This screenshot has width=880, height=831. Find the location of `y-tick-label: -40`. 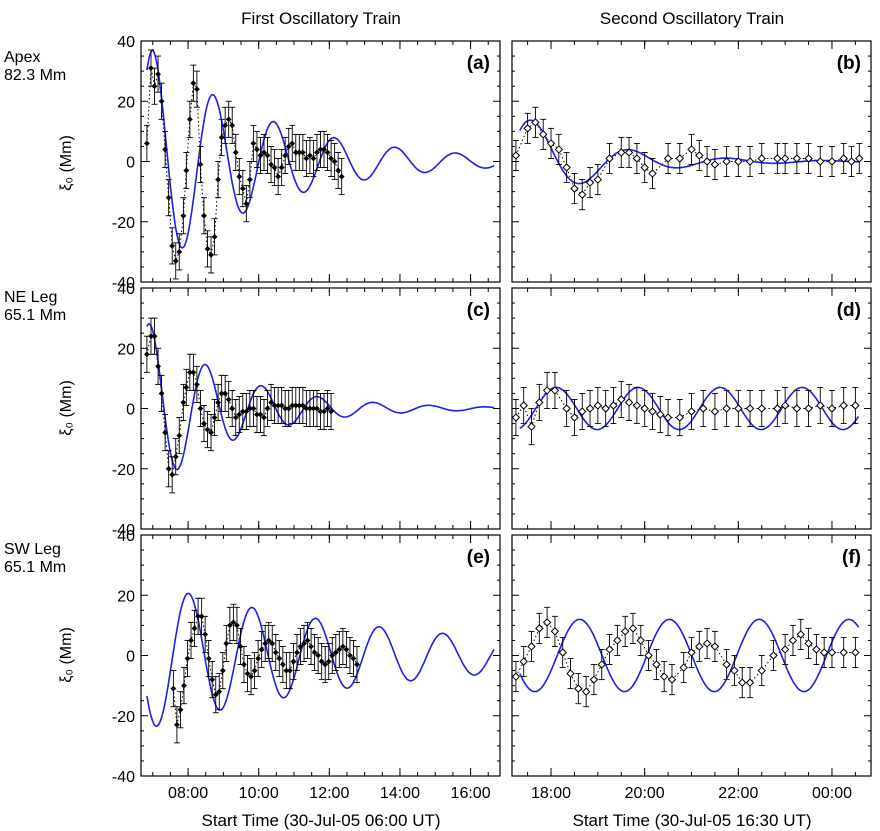

y-tick-label: -40 is located at coordinates (123, 530).